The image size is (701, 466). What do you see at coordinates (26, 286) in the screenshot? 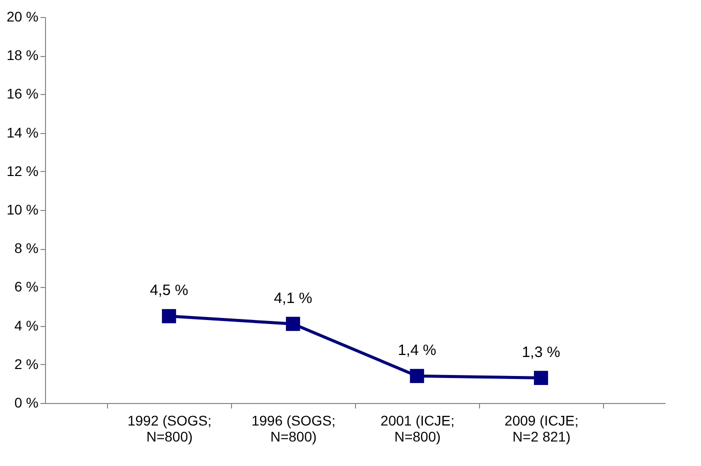
I see `y-tick-label: 6 %` at bounding box center [26, 286].